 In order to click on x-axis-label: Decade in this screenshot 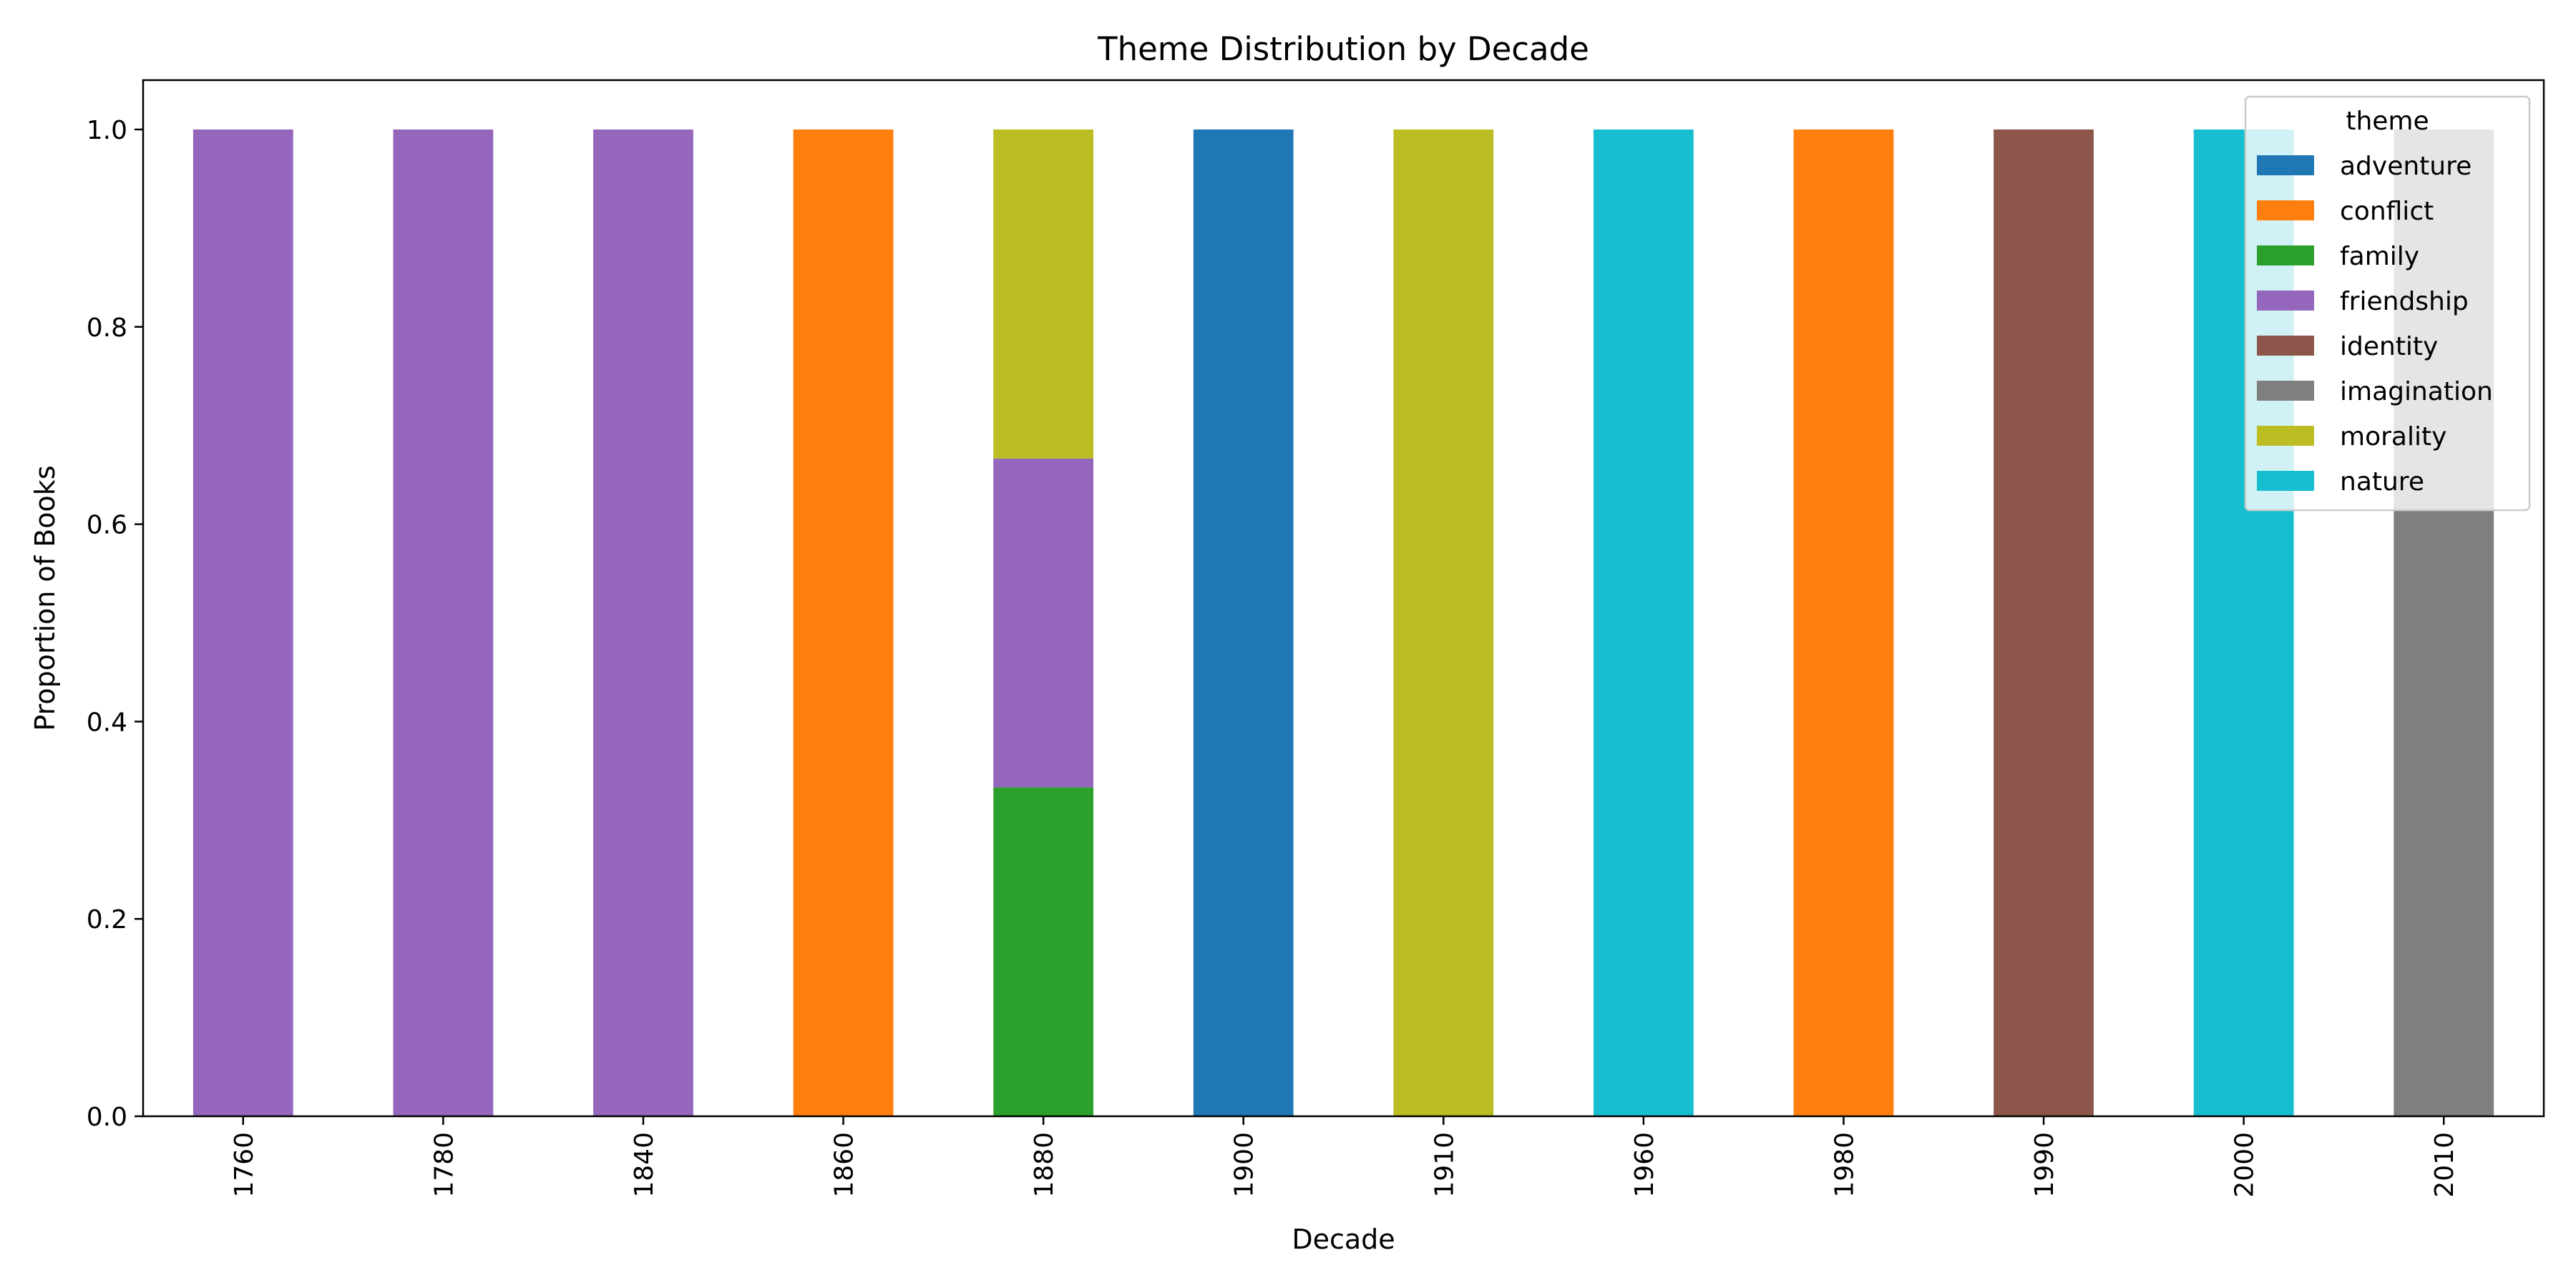, I will do `click(1343, 1239)`.